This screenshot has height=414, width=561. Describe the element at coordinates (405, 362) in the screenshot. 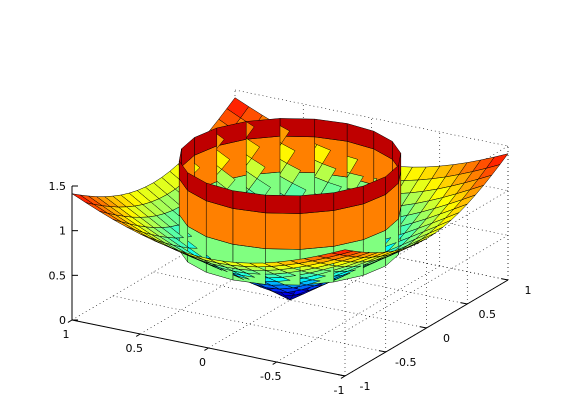

I see `y-tick-label: -0.5` at that location.